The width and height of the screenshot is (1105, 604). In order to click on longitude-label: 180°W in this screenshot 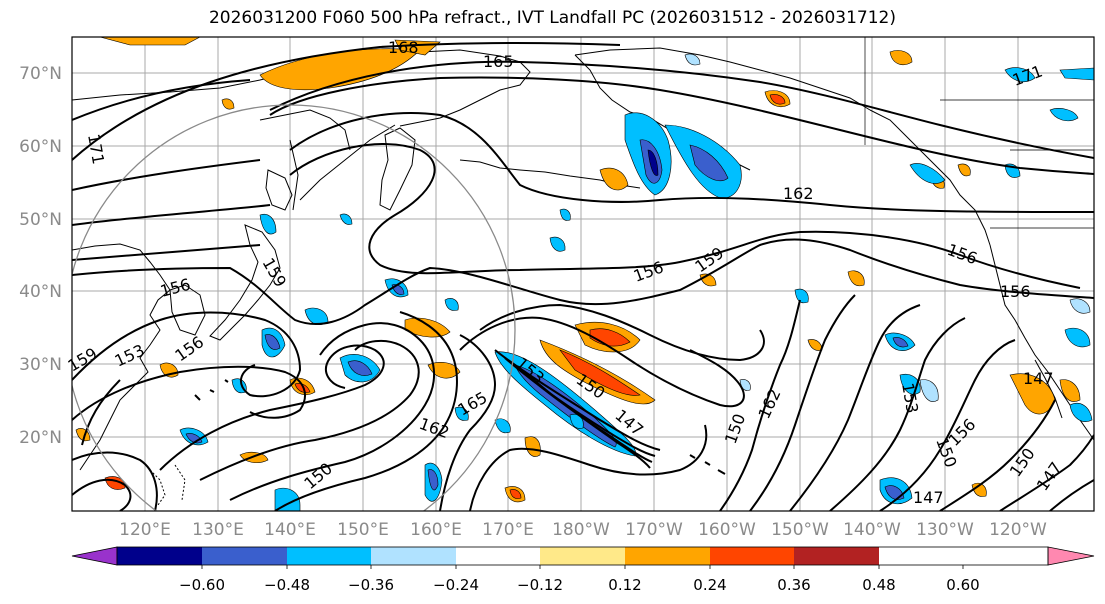, I will do `click(581, 530)`.